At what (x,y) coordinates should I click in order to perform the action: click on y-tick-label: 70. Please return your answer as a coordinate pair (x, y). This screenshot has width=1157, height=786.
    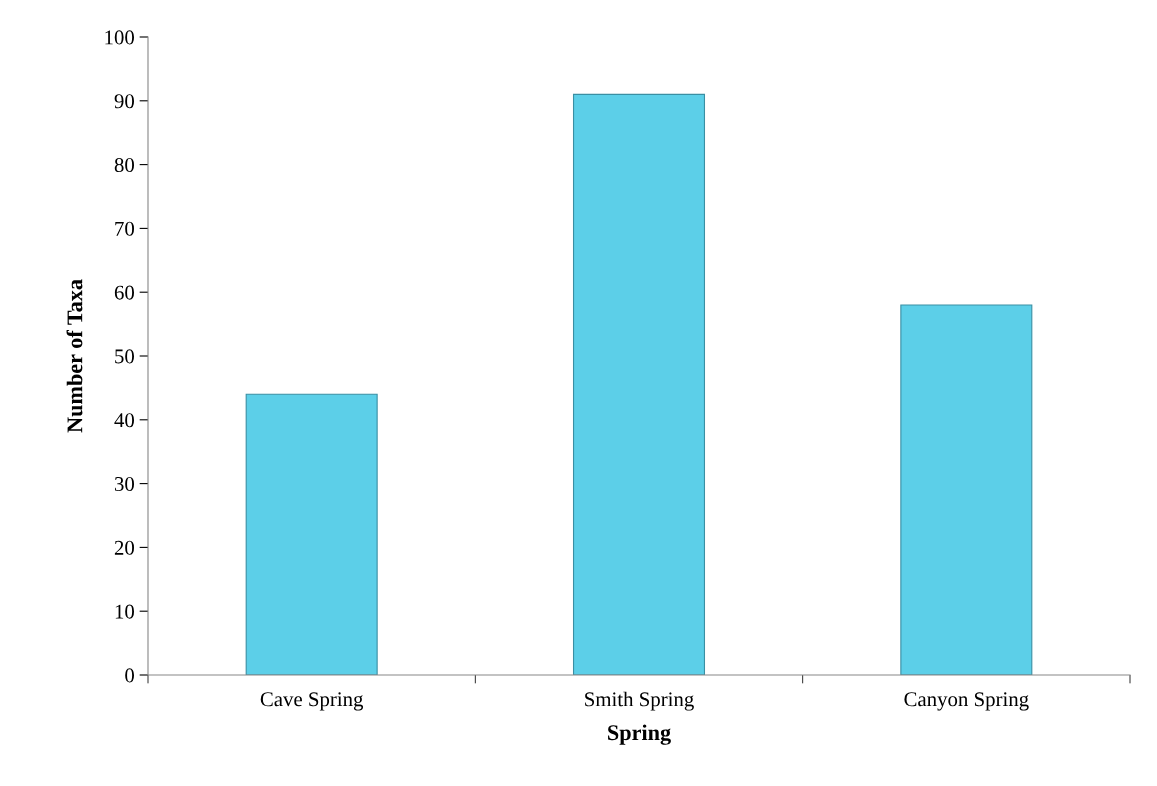
    Looking at the image, I should click on (125, 228).